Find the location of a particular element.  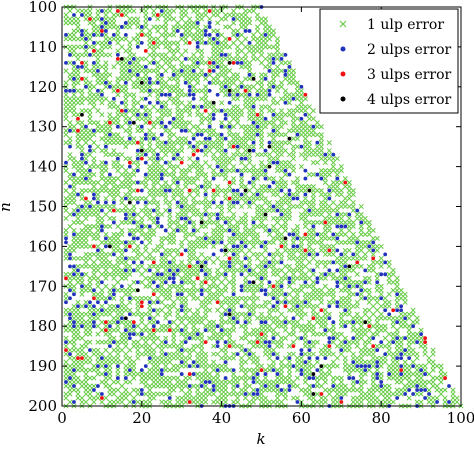

y-tick-label: 110 is located at coordinates (42, 47).